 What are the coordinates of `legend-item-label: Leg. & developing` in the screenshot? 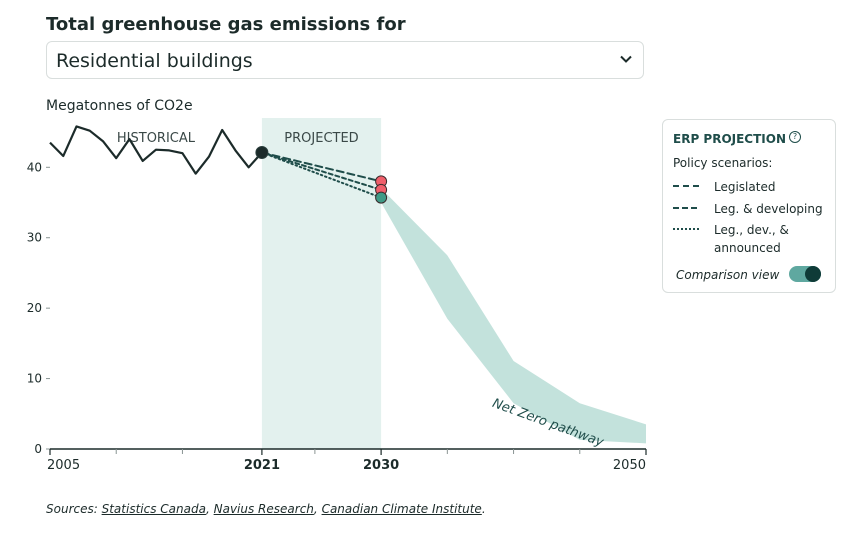 It's located at (768, 209).